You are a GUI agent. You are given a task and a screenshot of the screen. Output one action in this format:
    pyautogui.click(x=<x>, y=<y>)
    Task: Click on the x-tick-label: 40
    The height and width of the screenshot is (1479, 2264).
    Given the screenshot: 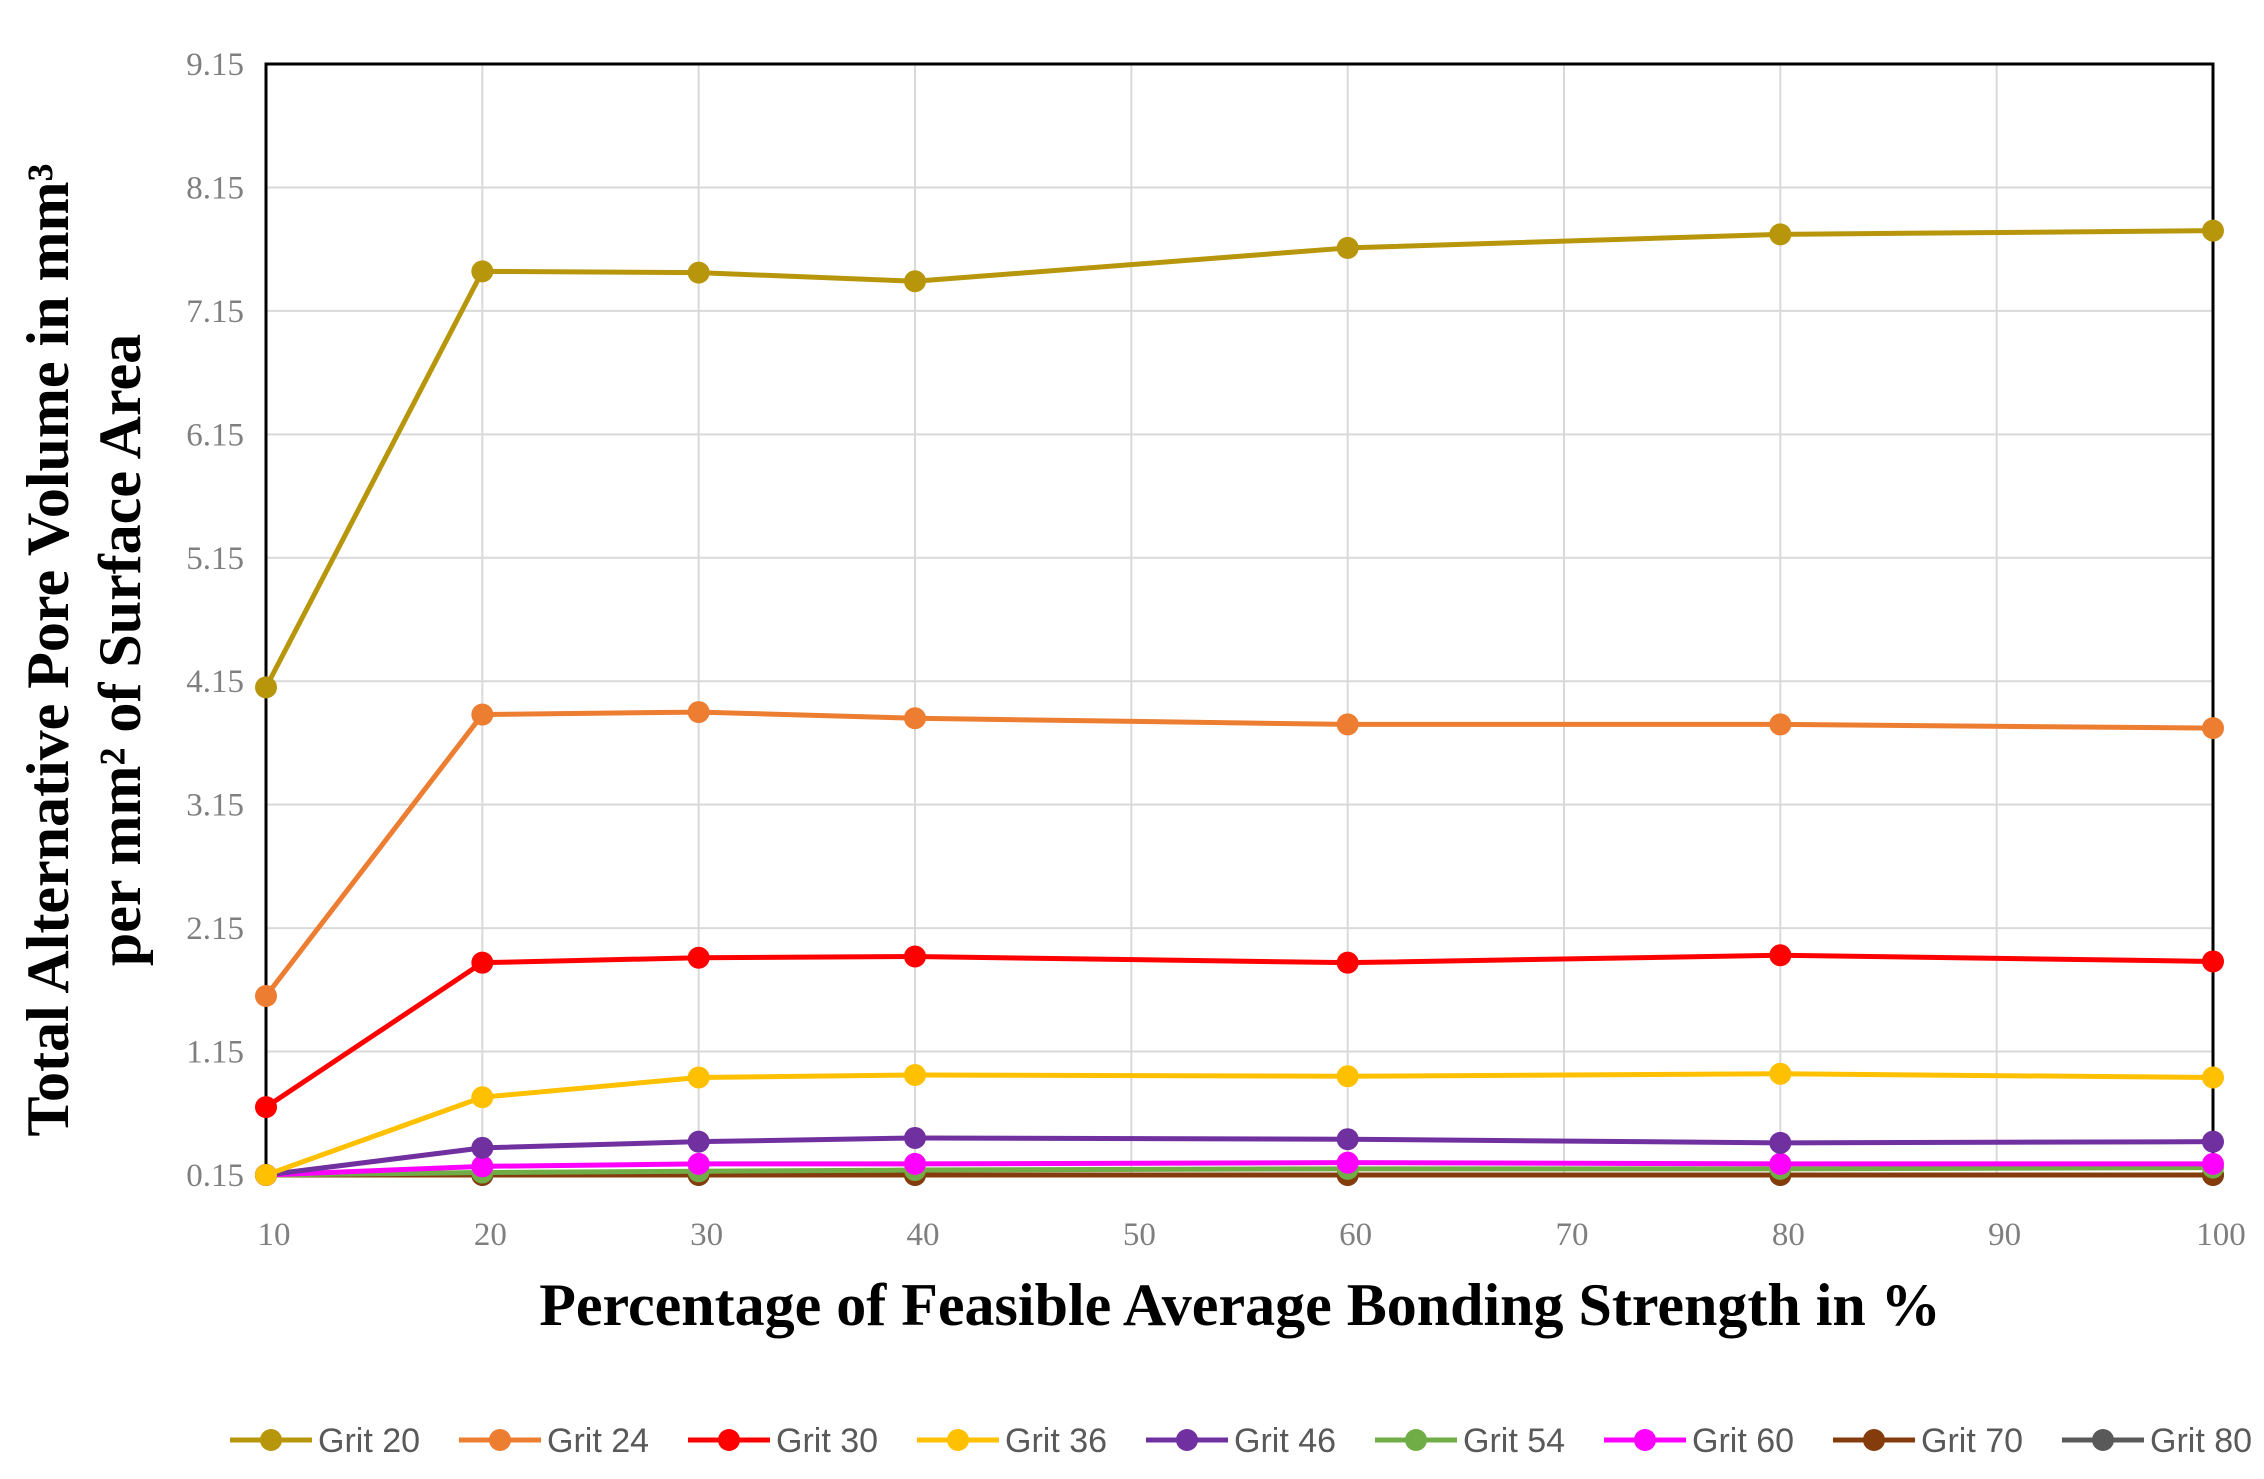 What is the action you would take?
    pyautogui.click(x=923, y=1235)
    